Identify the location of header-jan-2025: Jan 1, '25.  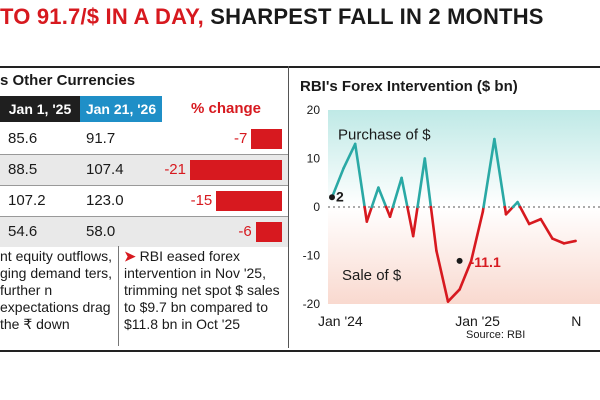
(40, 109).